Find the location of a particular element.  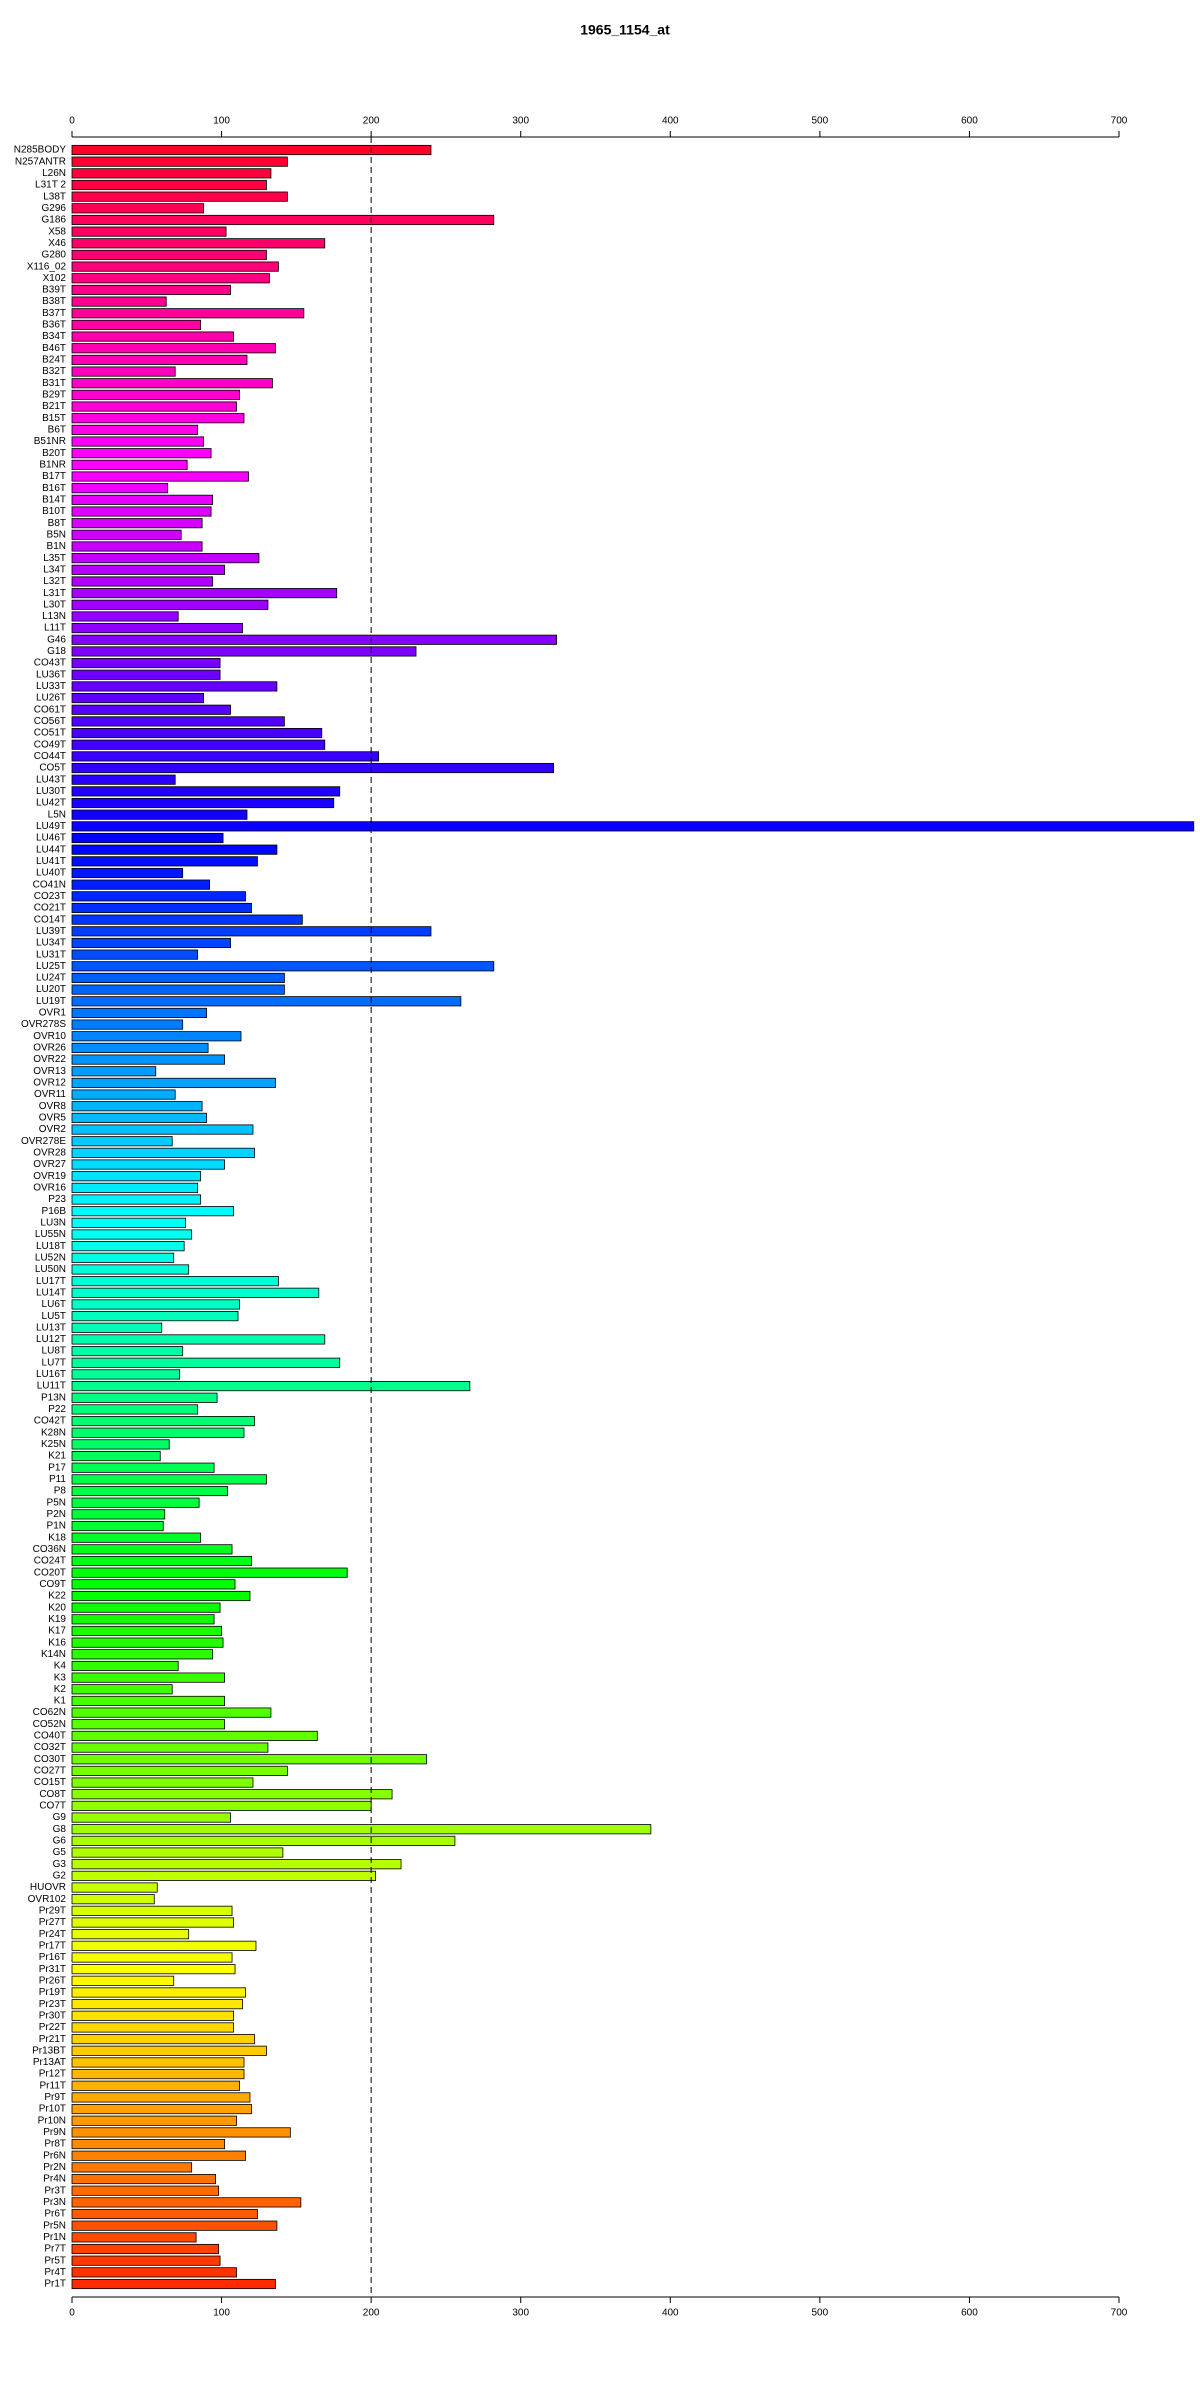

y-tick-label: Pr23T is located at coordinates (52, 2004).